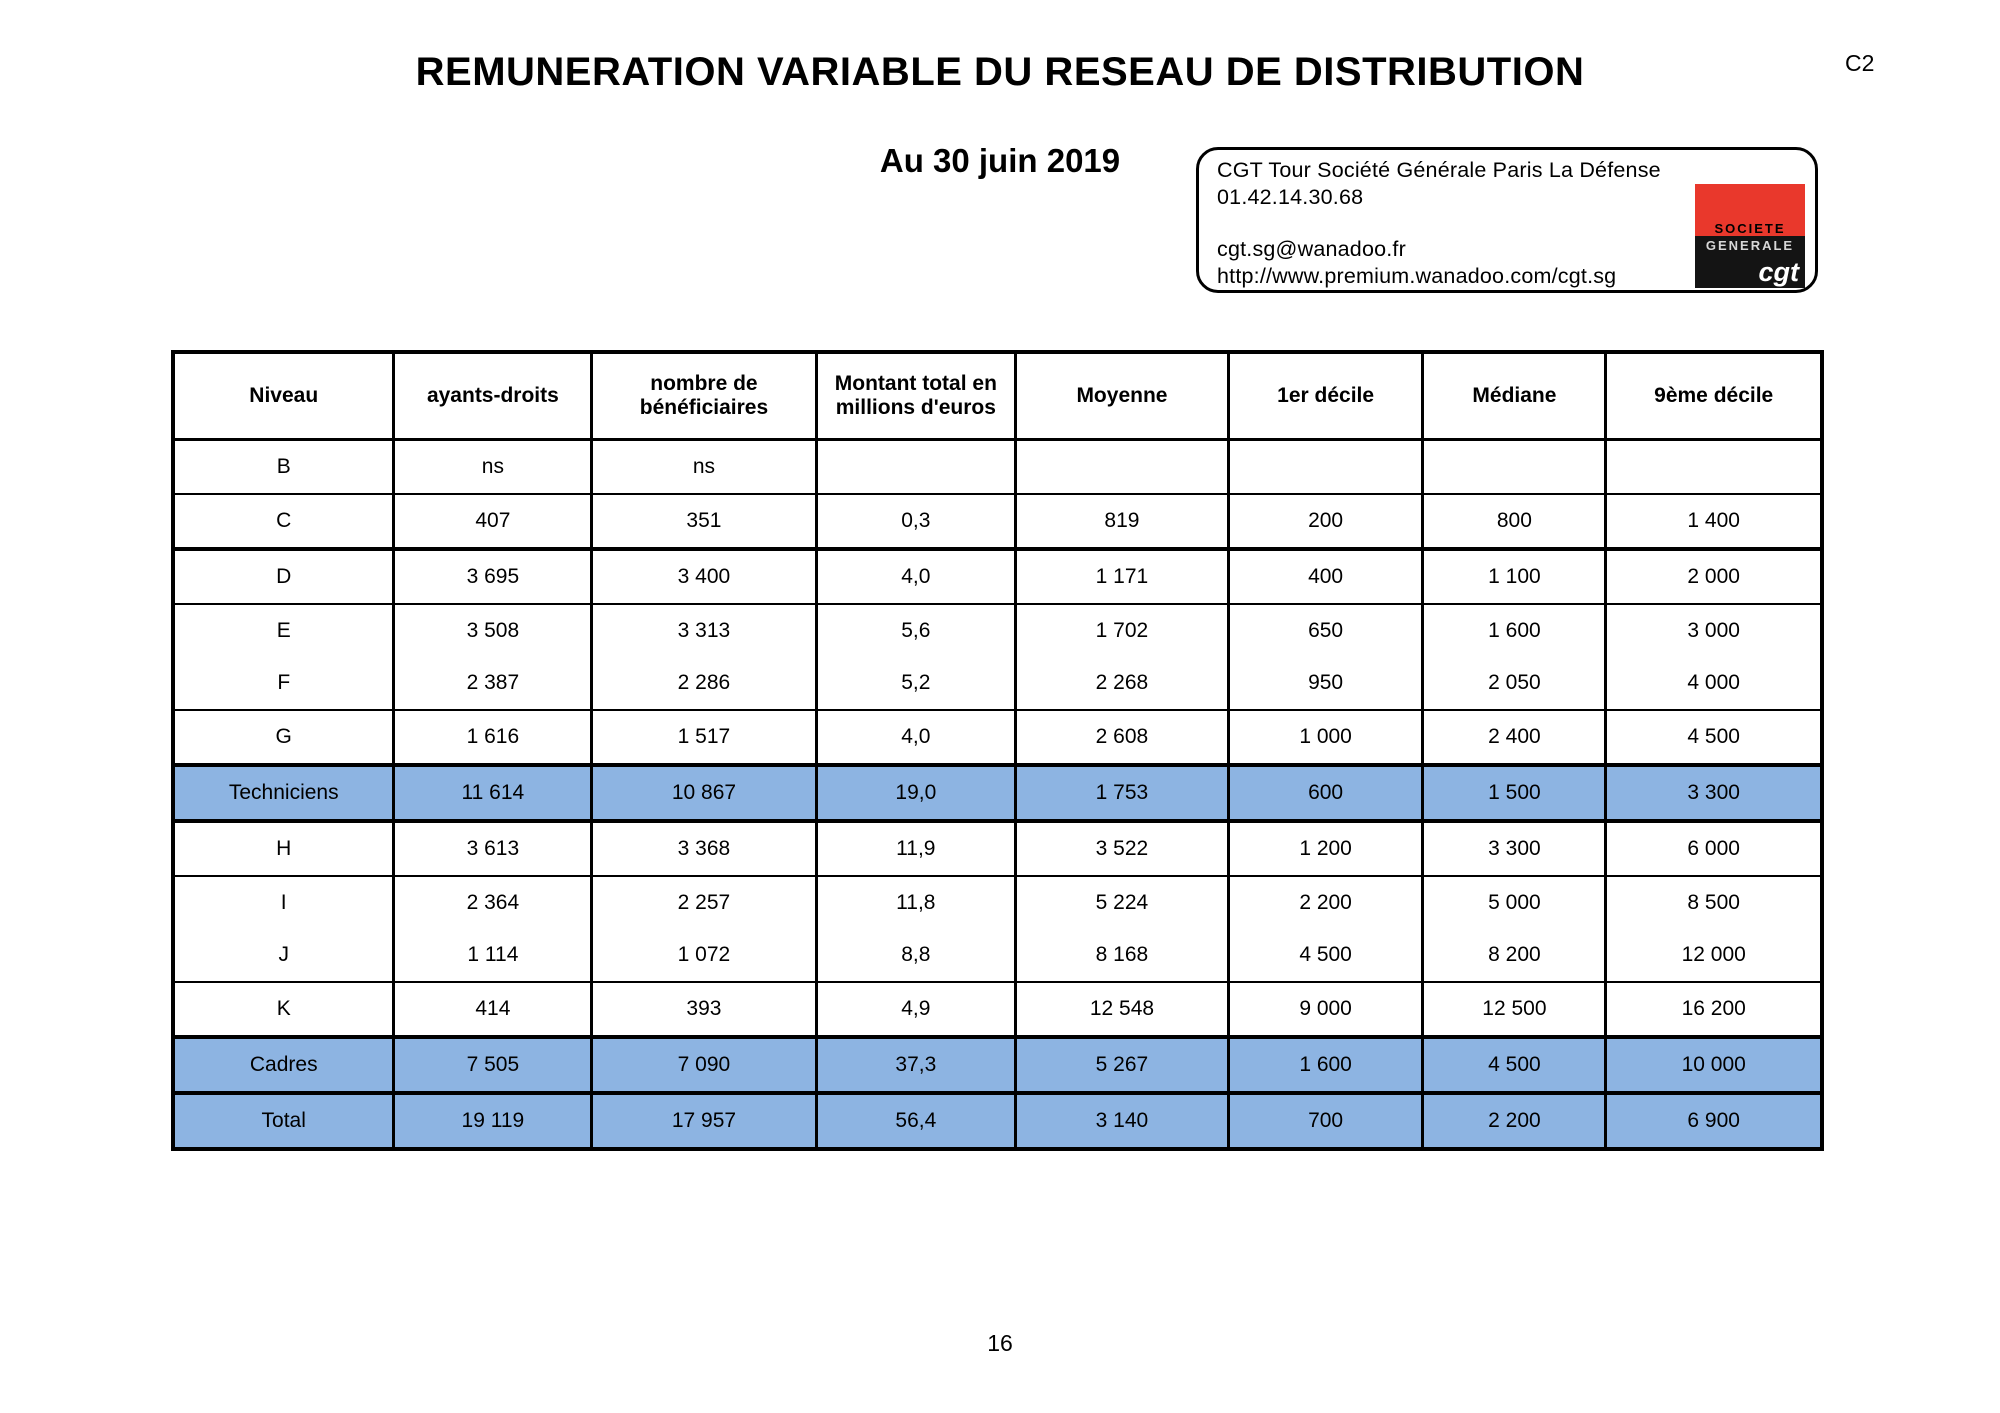  What do you see at coordinates (1513, 521) in the screenshot?
I see `value-cell: 800` at bounding box center [1513, 521].